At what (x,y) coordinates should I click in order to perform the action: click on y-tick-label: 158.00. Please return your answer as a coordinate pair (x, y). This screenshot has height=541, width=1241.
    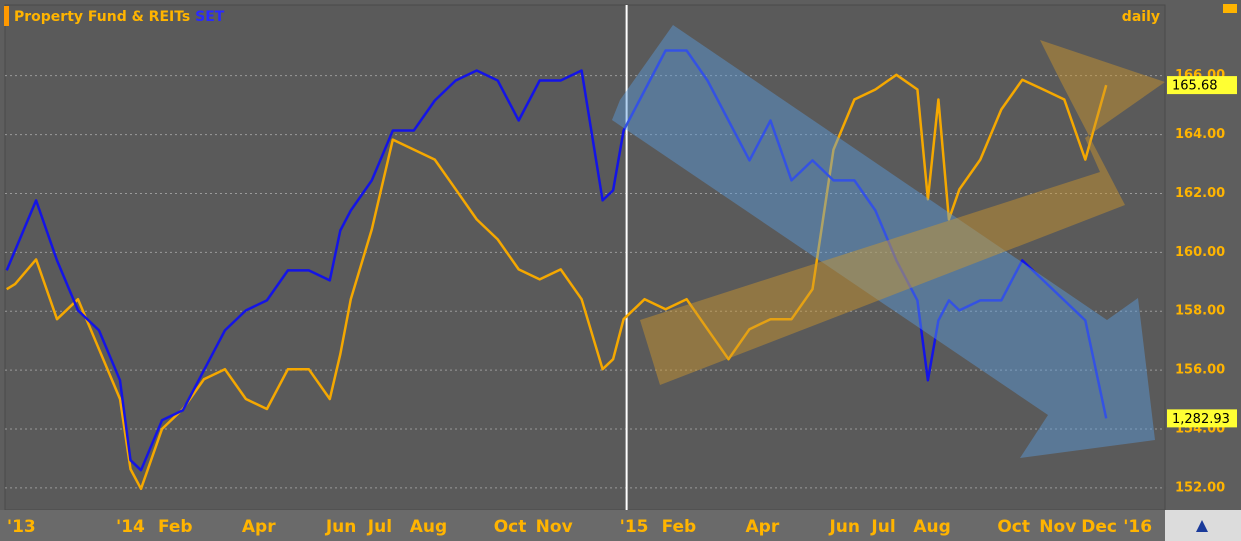
    Looking at the image, I should click on (1200, 311).